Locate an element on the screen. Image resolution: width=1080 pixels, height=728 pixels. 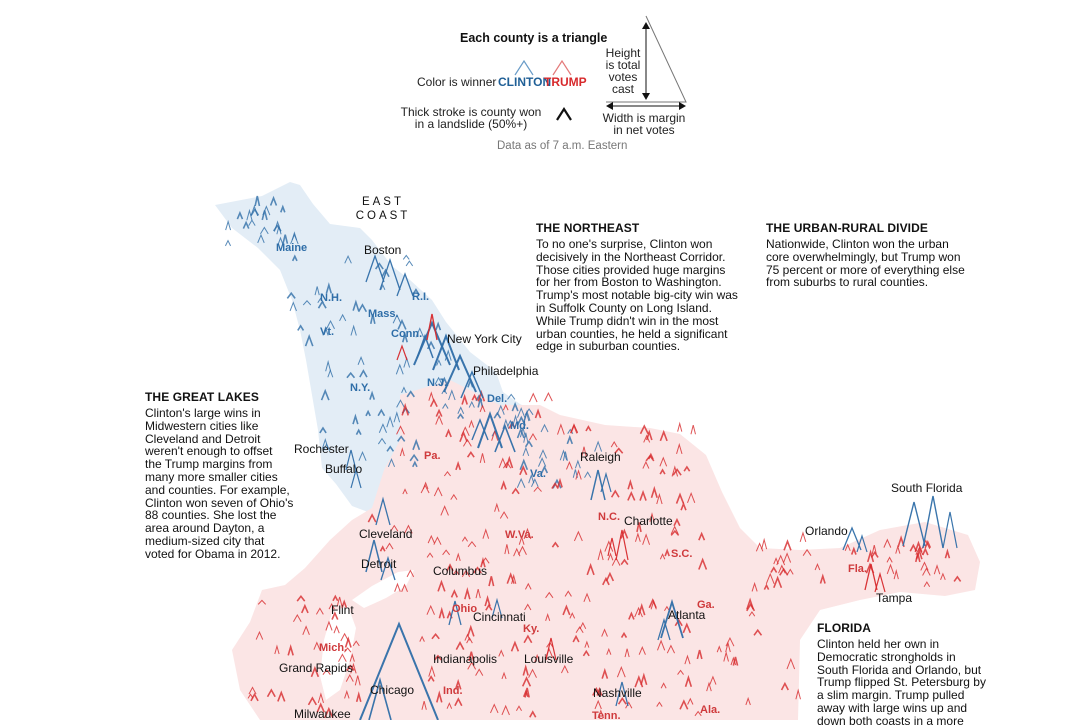
city-label-milwaukee: Milwaukee is located at coordinates (322, 713).